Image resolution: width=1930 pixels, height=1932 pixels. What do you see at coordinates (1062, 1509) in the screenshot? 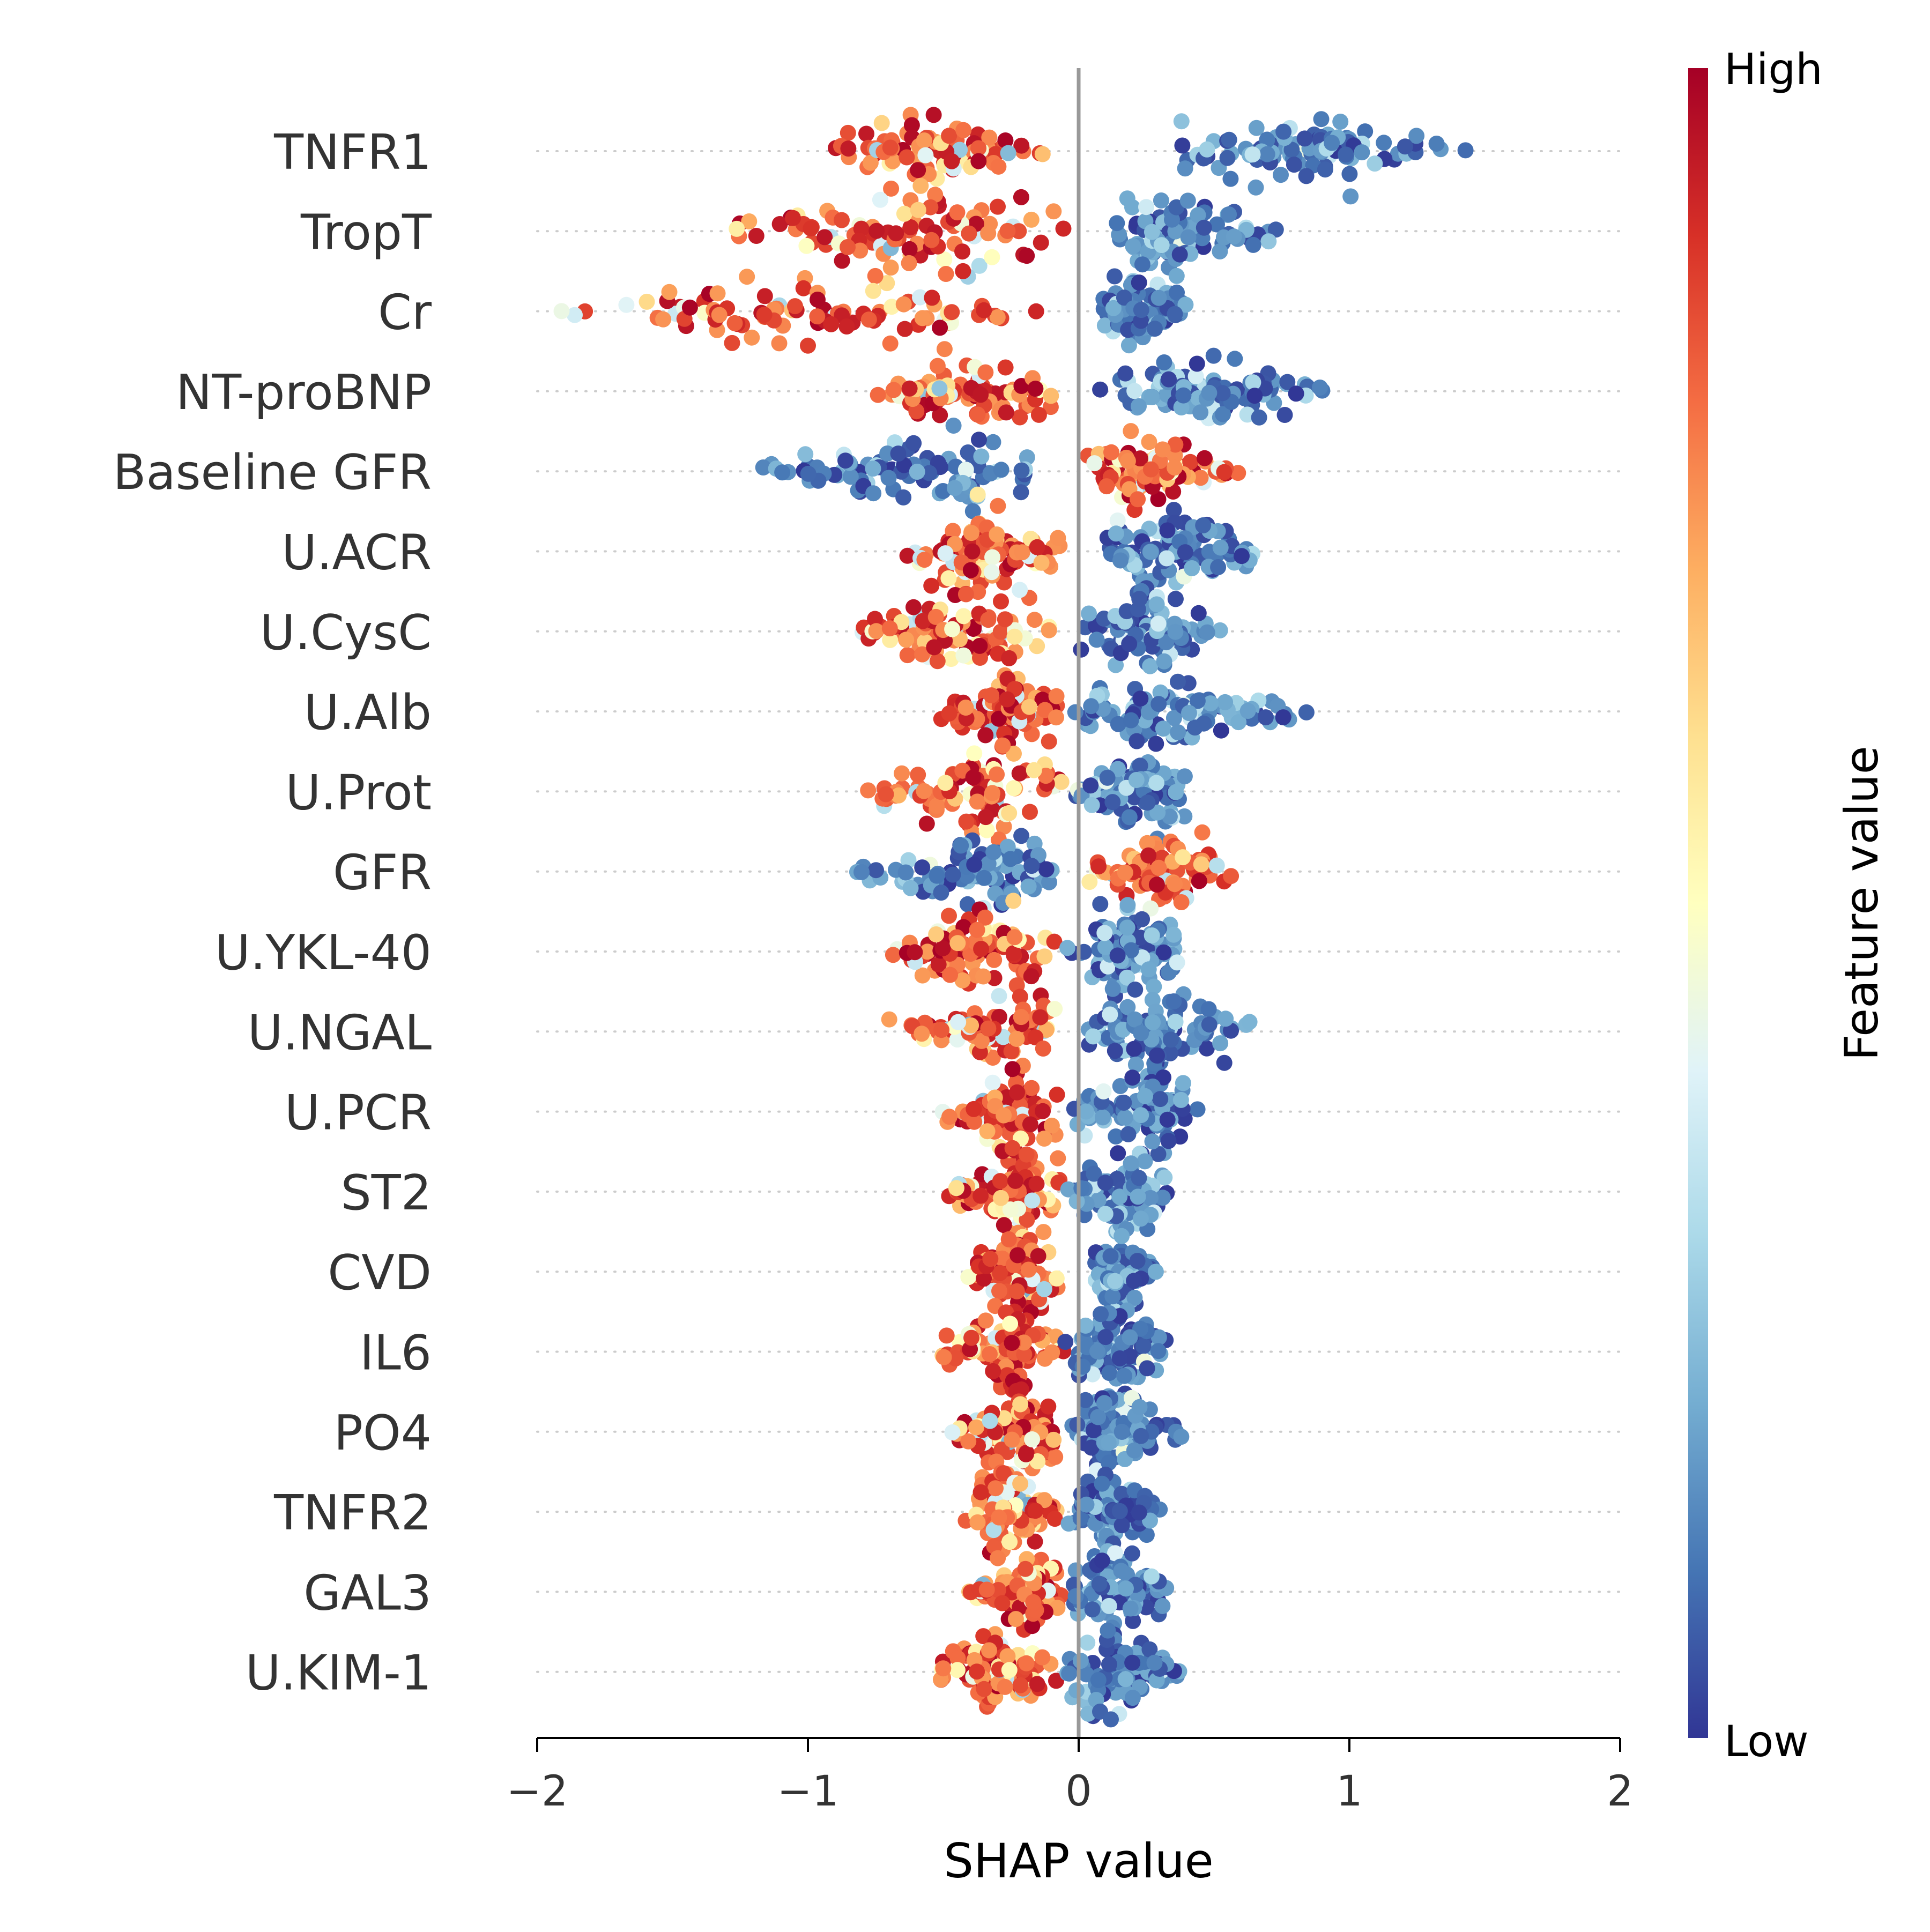
I see `feature-points-tnfr2` at bounding box center [1062, 1509].